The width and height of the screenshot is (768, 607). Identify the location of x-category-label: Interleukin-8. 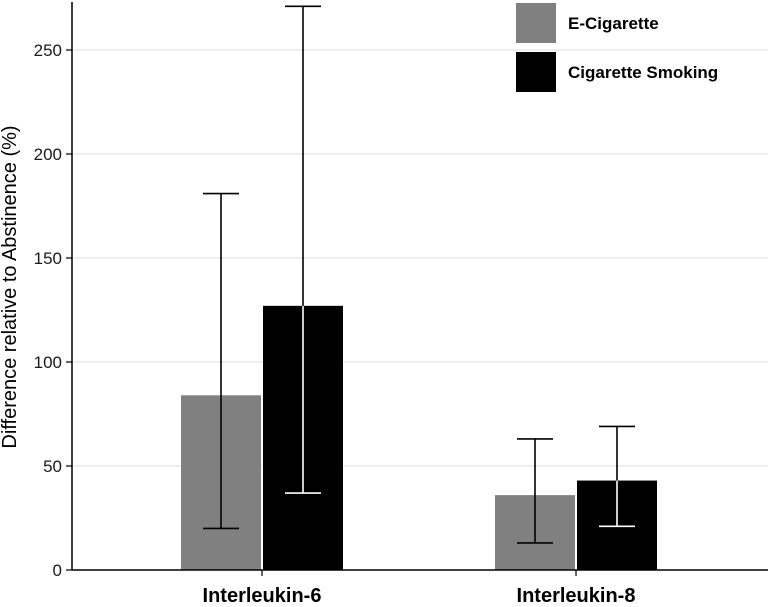
(576, 596).